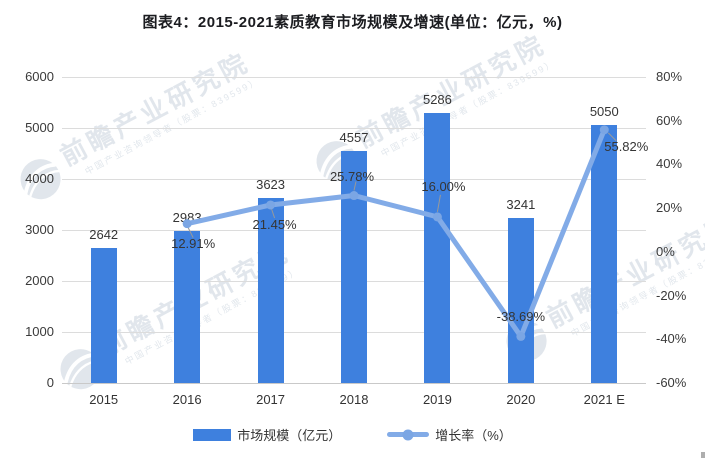 The height and width of the screenshot is (468, 705). I want to click on right-axis-tick: -40%, so click(671, 339).